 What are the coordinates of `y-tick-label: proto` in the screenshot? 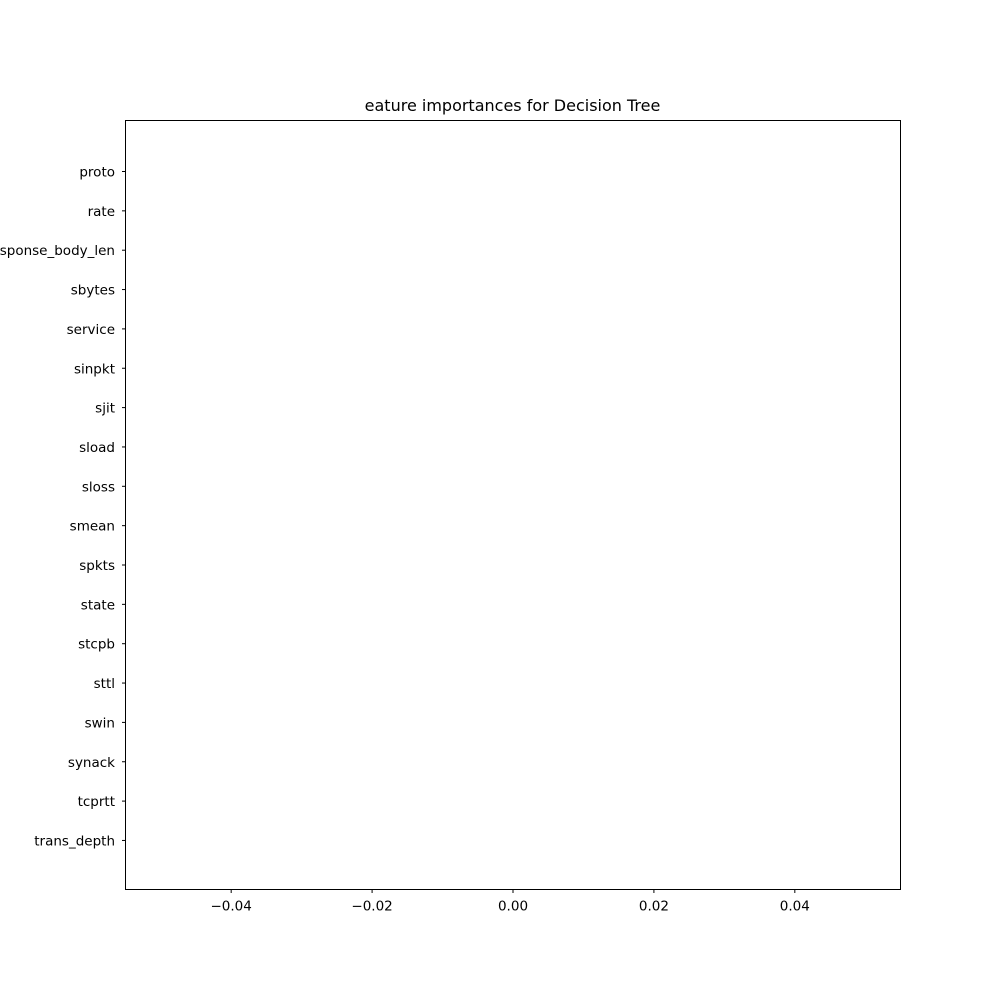 It's located at (97, 173).